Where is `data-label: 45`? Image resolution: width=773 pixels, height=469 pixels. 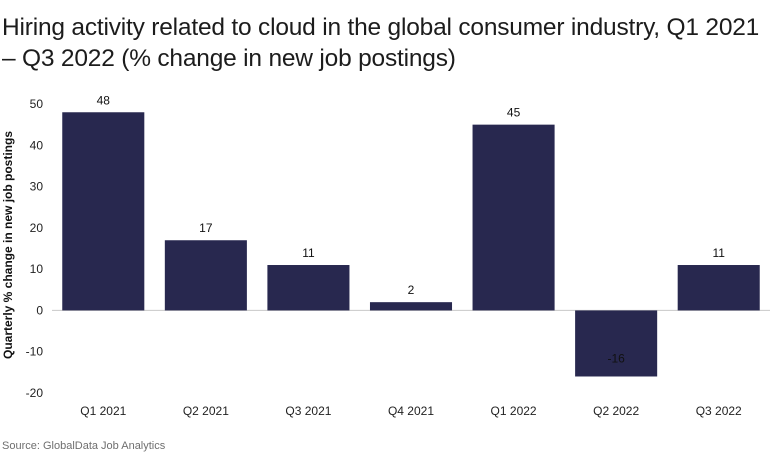 data-label: 45 is located at coordinates (514, 113).